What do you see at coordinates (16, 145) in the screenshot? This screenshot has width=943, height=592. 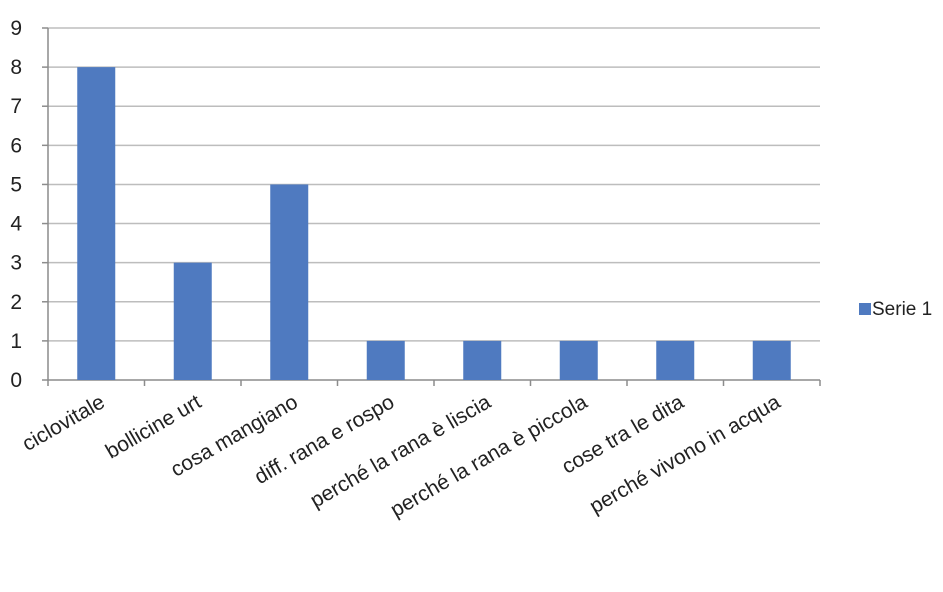 I see `y-tick-label: 6` at bounding box center [16, 145].